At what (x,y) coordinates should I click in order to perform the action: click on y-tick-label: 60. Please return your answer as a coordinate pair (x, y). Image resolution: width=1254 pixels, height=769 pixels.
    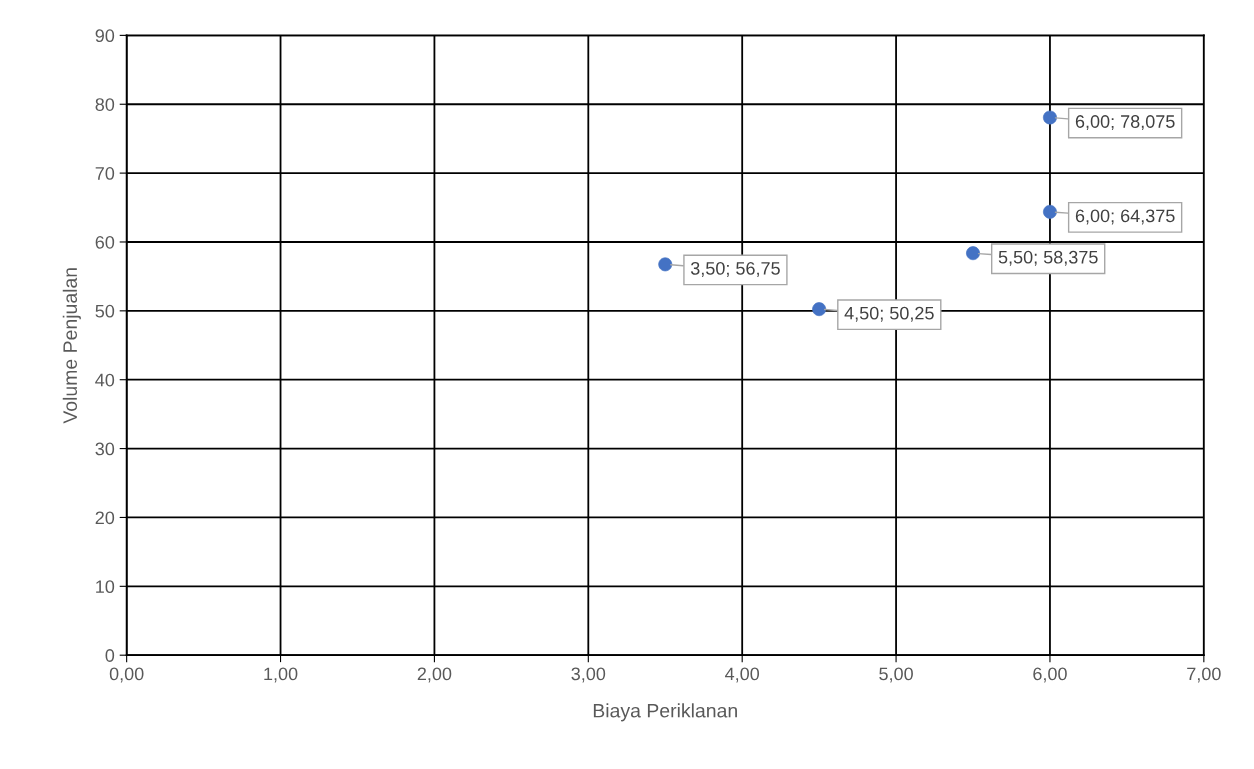
    Looking at the image, I should click on (105, 242).